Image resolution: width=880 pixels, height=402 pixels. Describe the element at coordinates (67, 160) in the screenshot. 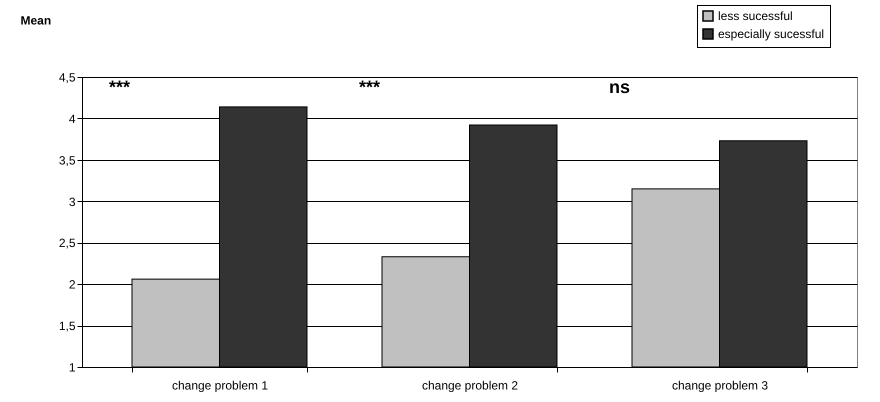

I see `y-tick-label: 3,5` at that location.